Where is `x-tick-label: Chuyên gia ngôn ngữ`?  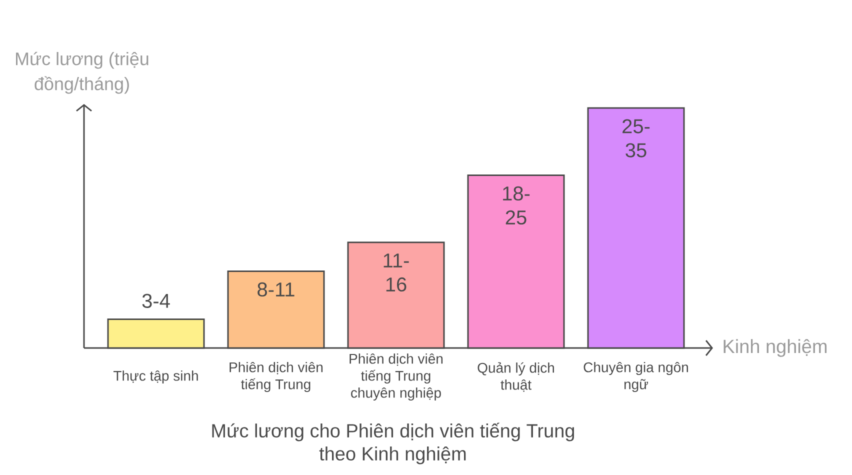
x-tick-label: Chuyên gia ngôn ngữ is located at coordinates (636, 377).